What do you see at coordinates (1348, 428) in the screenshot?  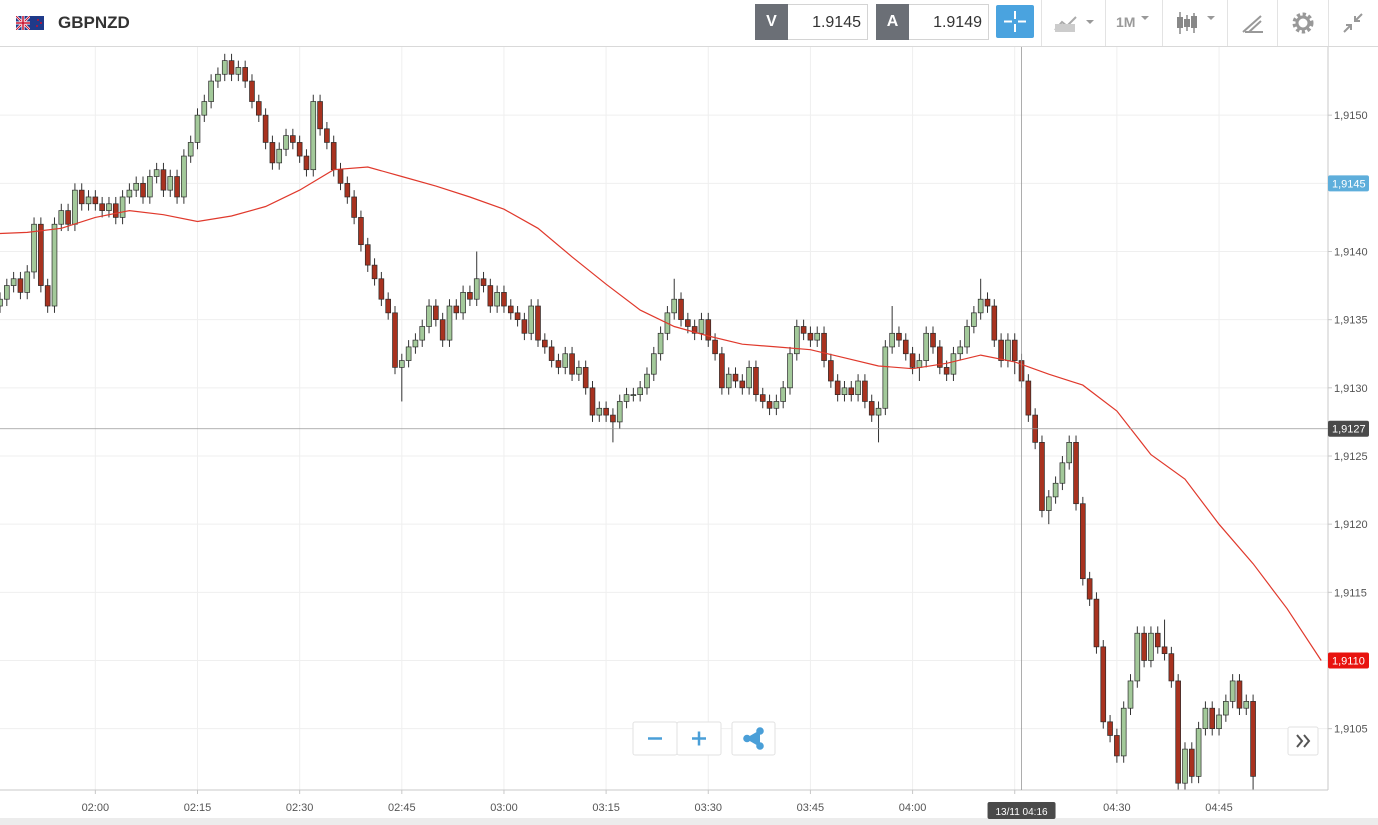 I see `crosshair-y-box` at bounding box center [1348, 428].